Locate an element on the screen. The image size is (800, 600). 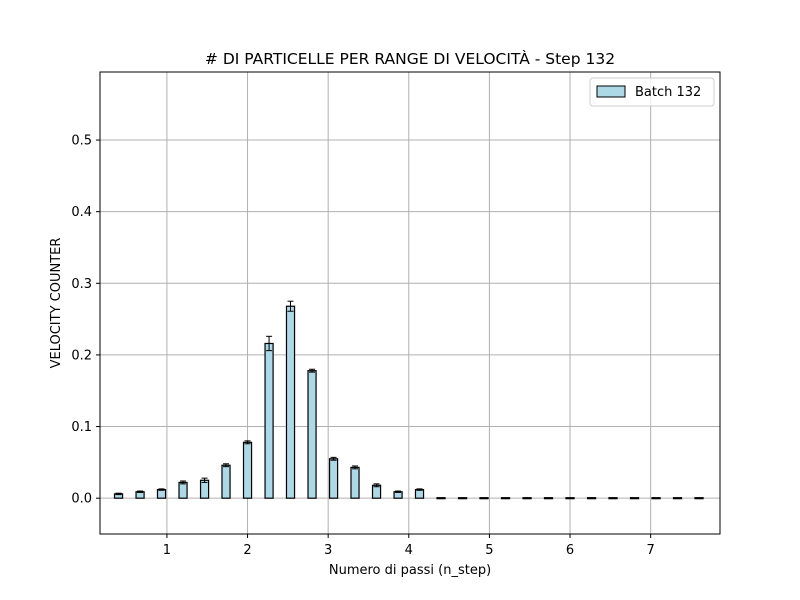
legend-label: Batch 132 is located at coordinates (668, 92).